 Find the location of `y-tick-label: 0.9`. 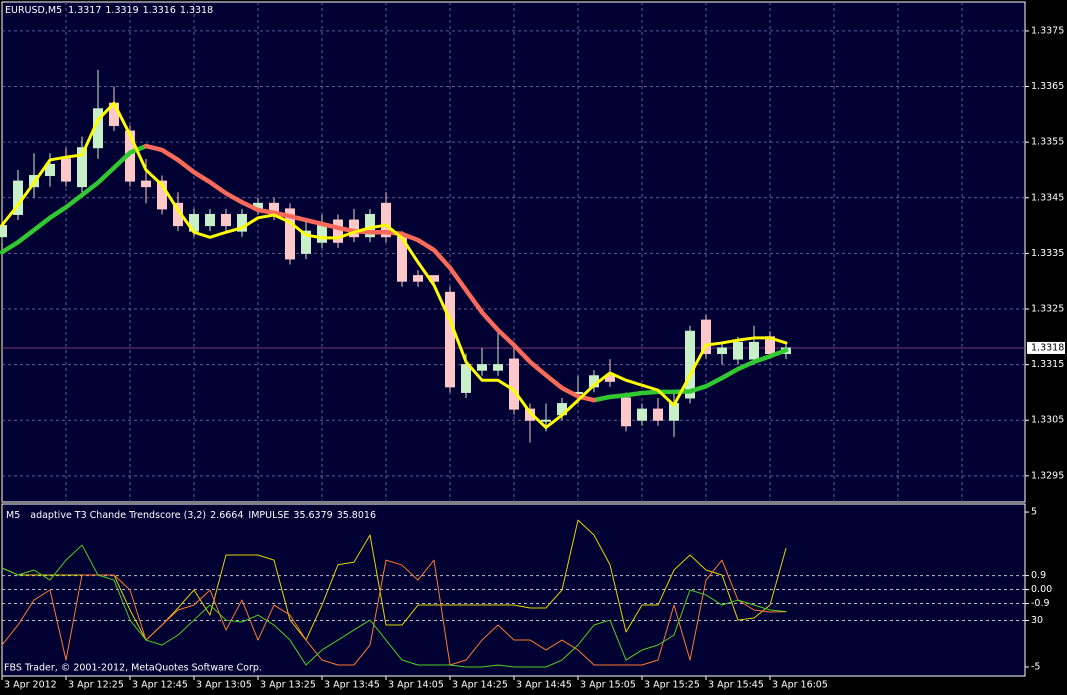

y-tick-label: 0.9 is located at coordinates (1038, 575).